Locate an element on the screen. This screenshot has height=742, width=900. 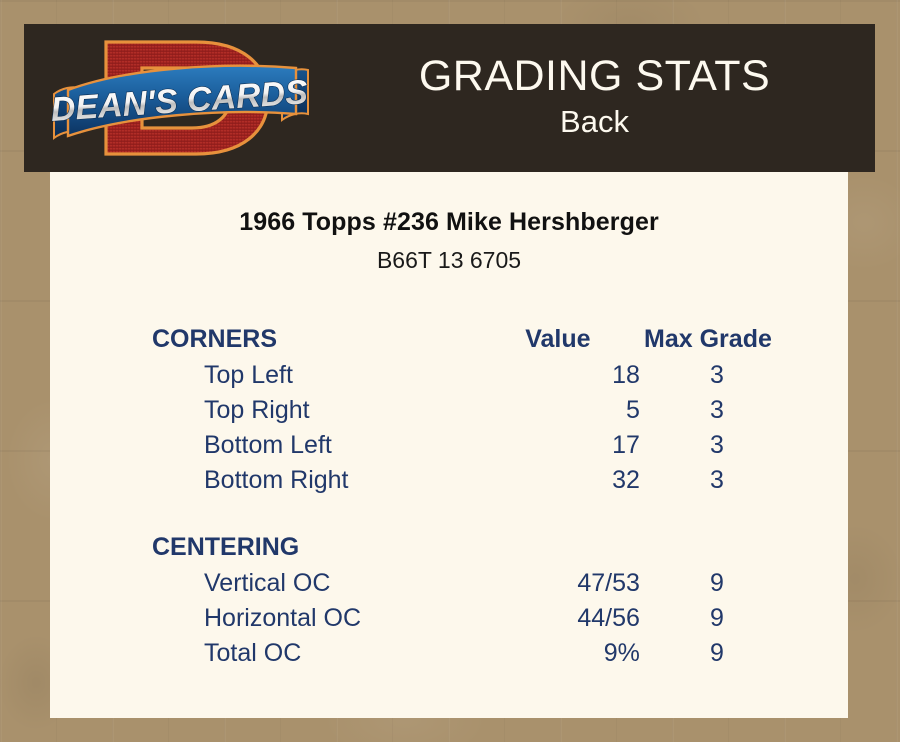
table-row: Total OC 9% 9 is located at coordinates (473, 653).